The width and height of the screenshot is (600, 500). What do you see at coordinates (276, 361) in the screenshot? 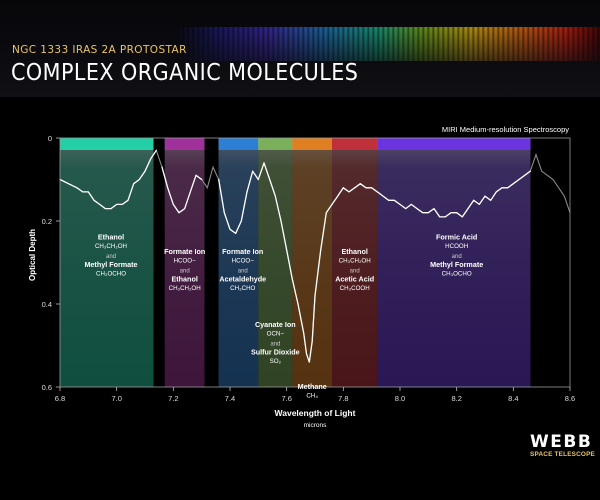
I see `molecule-formula: SO₂` at bounding box center [276, 361].